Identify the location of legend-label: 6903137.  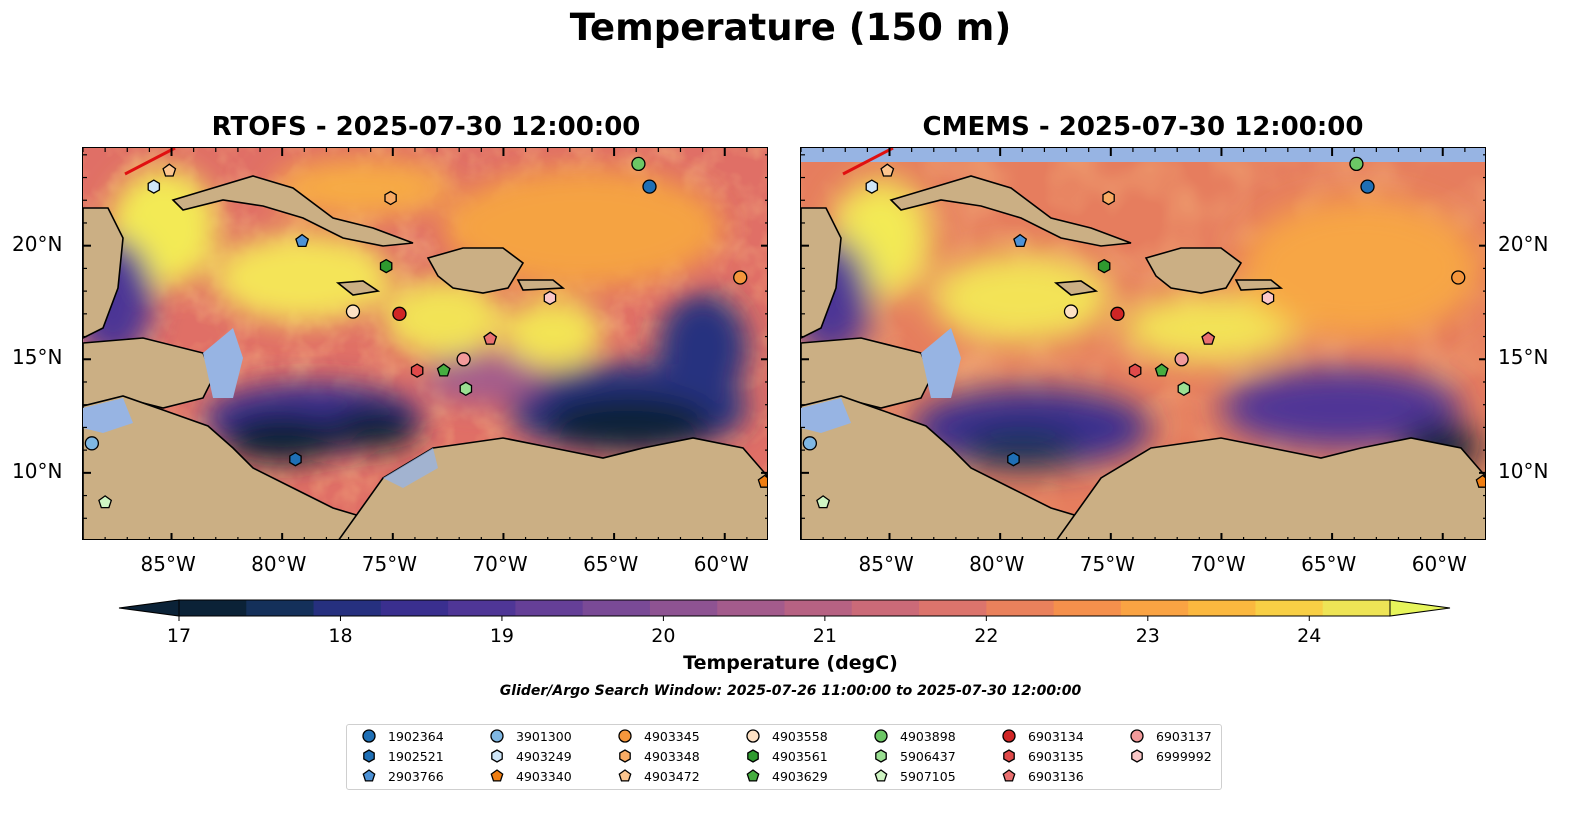
(1184, 736).